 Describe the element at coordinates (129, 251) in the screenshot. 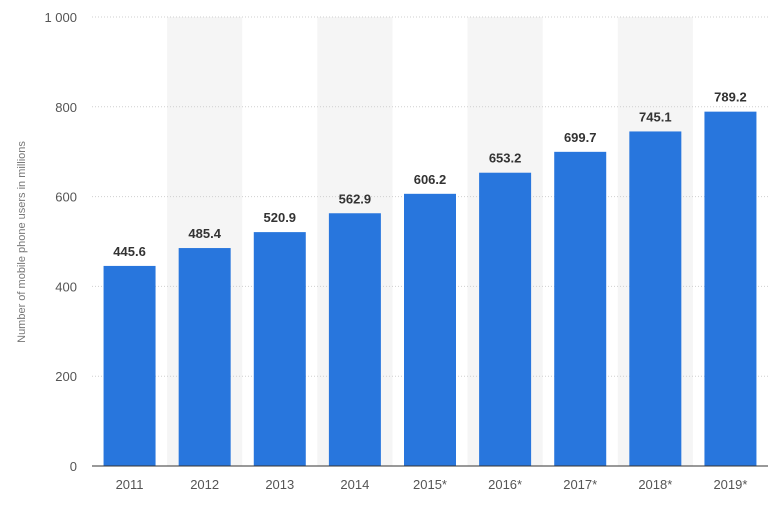

I see `bar-value-label: 445.6` at that location.